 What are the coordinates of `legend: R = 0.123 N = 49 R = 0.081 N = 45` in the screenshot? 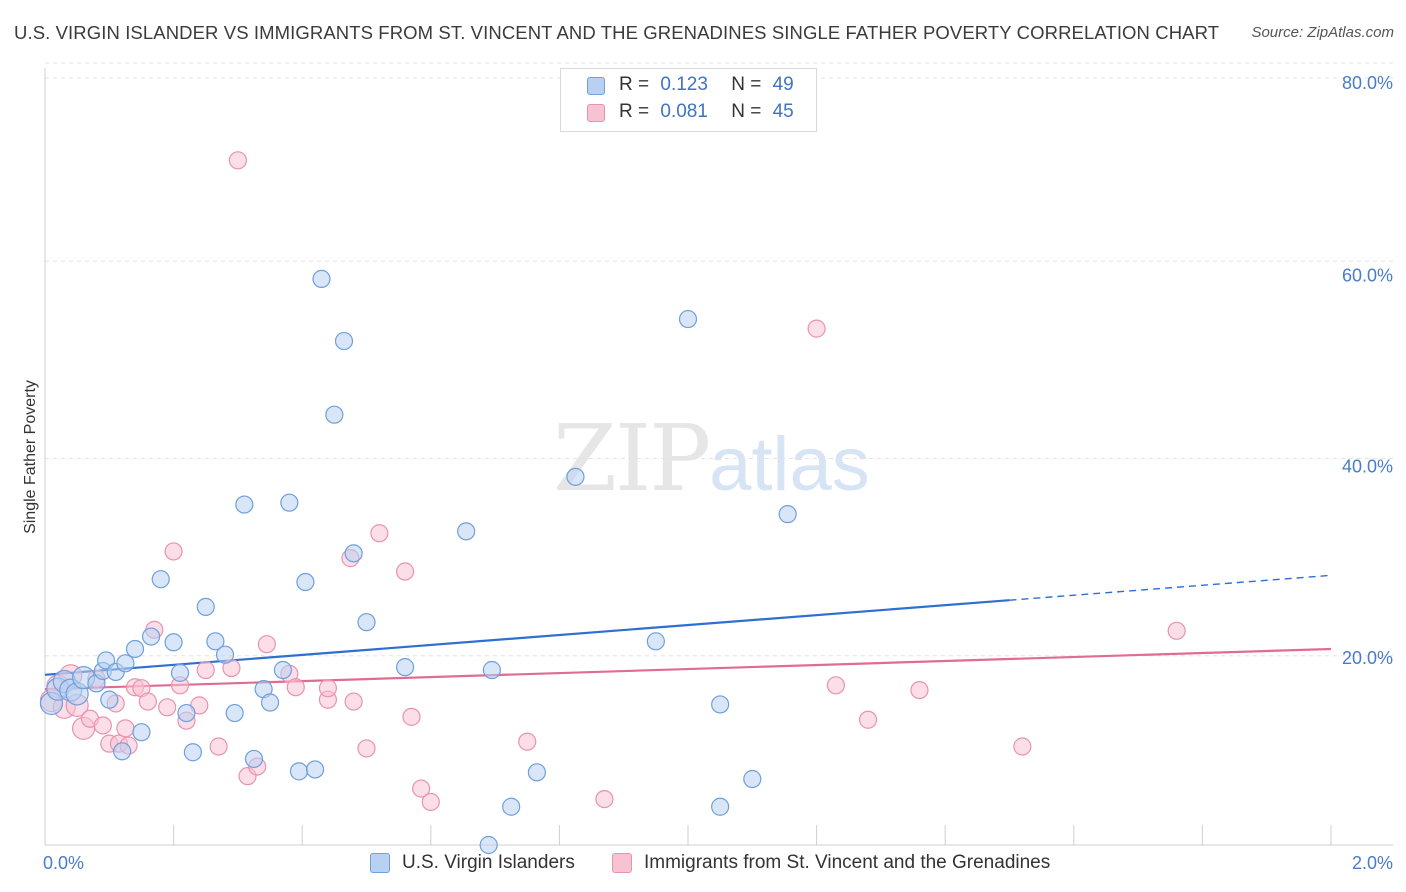 It's located at (688, 100).